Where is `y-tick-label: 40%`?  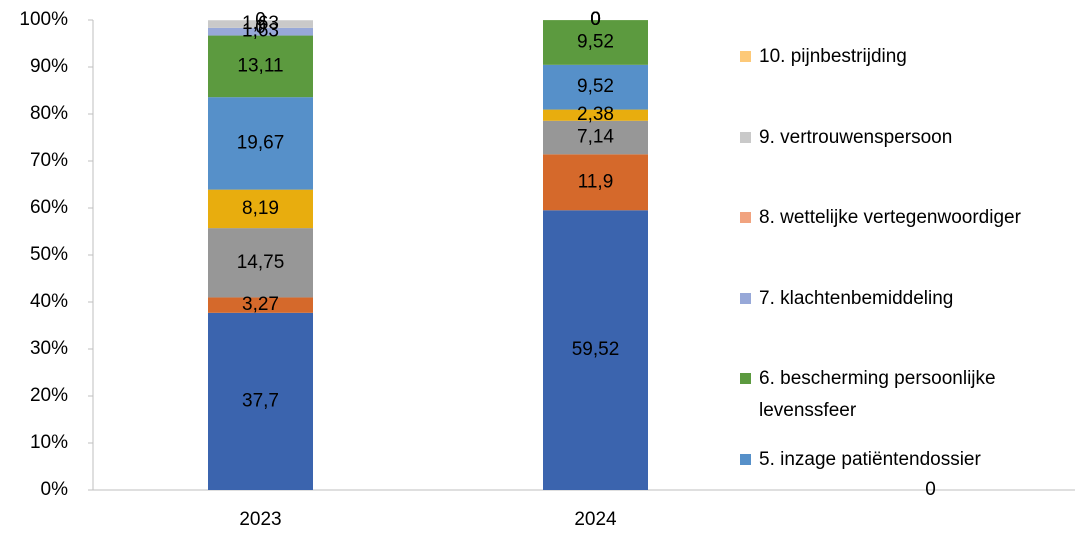
y-tick-label: 40% is located at coordinates (49, 301).